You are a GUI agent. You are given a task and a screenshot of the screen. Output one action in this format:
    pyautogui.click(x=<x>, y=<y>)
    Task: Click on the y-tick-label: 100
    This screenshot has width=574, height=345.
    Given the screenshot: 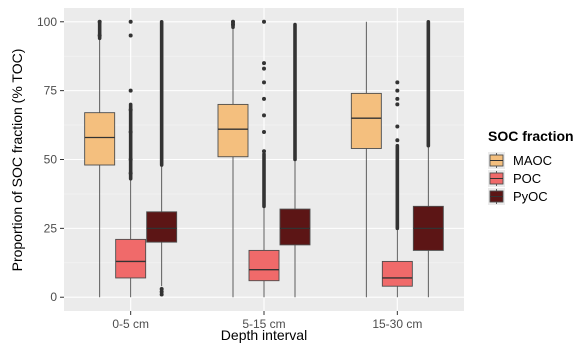 What is the action you would take?
    pyautogui.click(x=47, y=22)
    